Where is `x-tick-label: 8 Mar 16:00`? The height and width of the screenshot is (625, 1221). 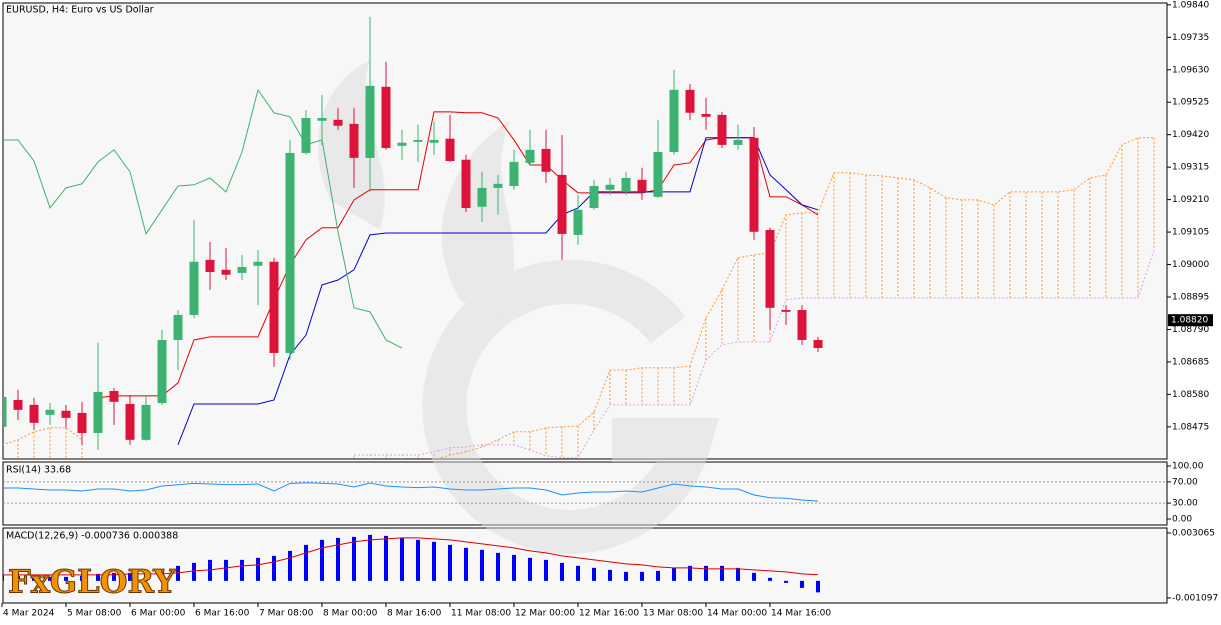
x-tick-label: 8 Mar 16:00 is located at coordinates (414, 614).